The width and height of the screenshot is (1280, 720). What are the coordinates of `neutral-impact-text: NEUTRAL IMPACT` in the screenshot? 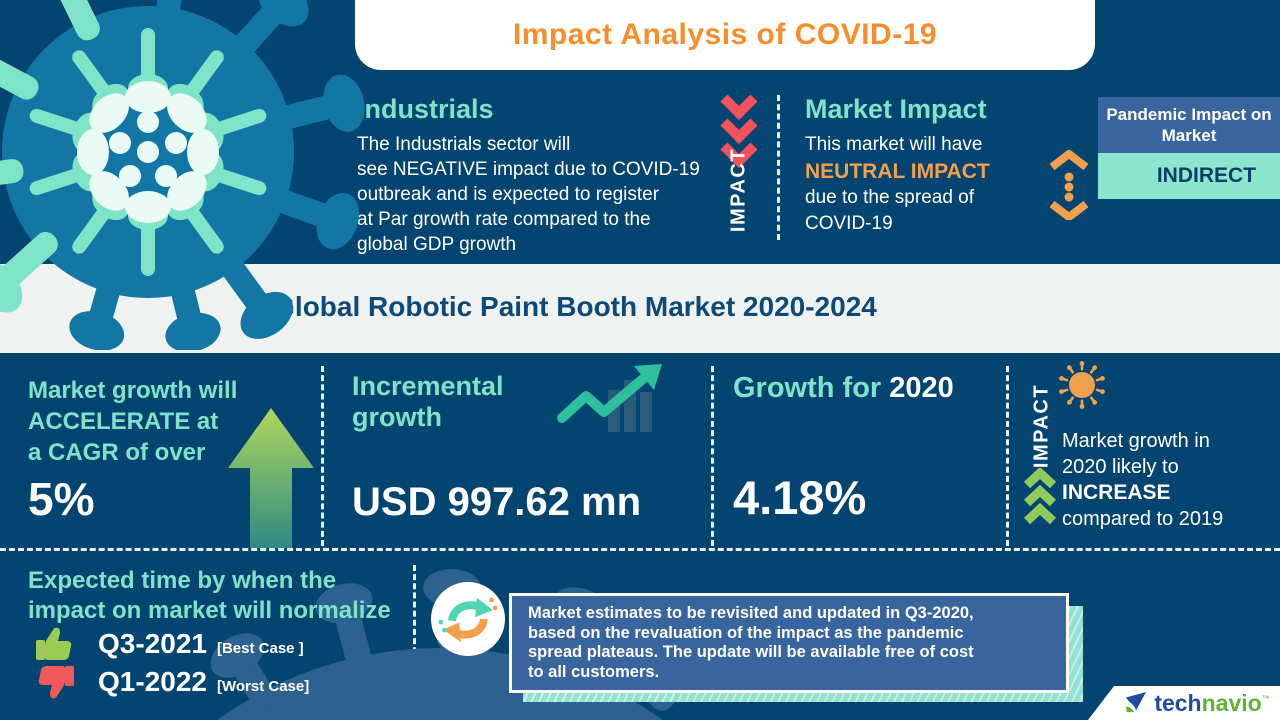 It's located at (897, 171).